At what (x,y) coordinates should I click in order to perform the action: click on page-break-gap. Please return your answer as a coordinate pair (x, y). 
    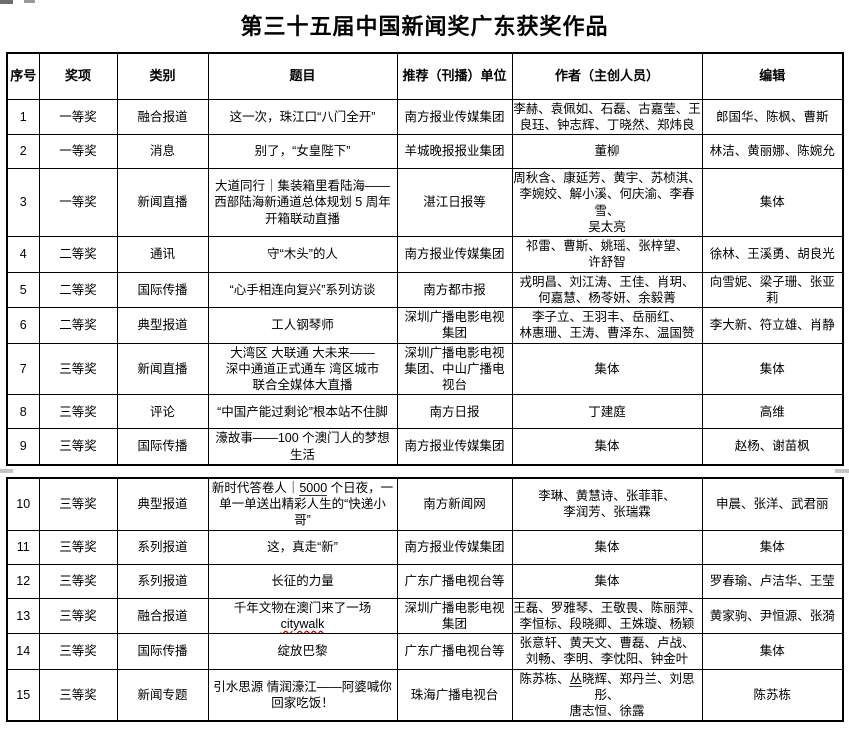
    Looking at the image, I should click on (424, 471).